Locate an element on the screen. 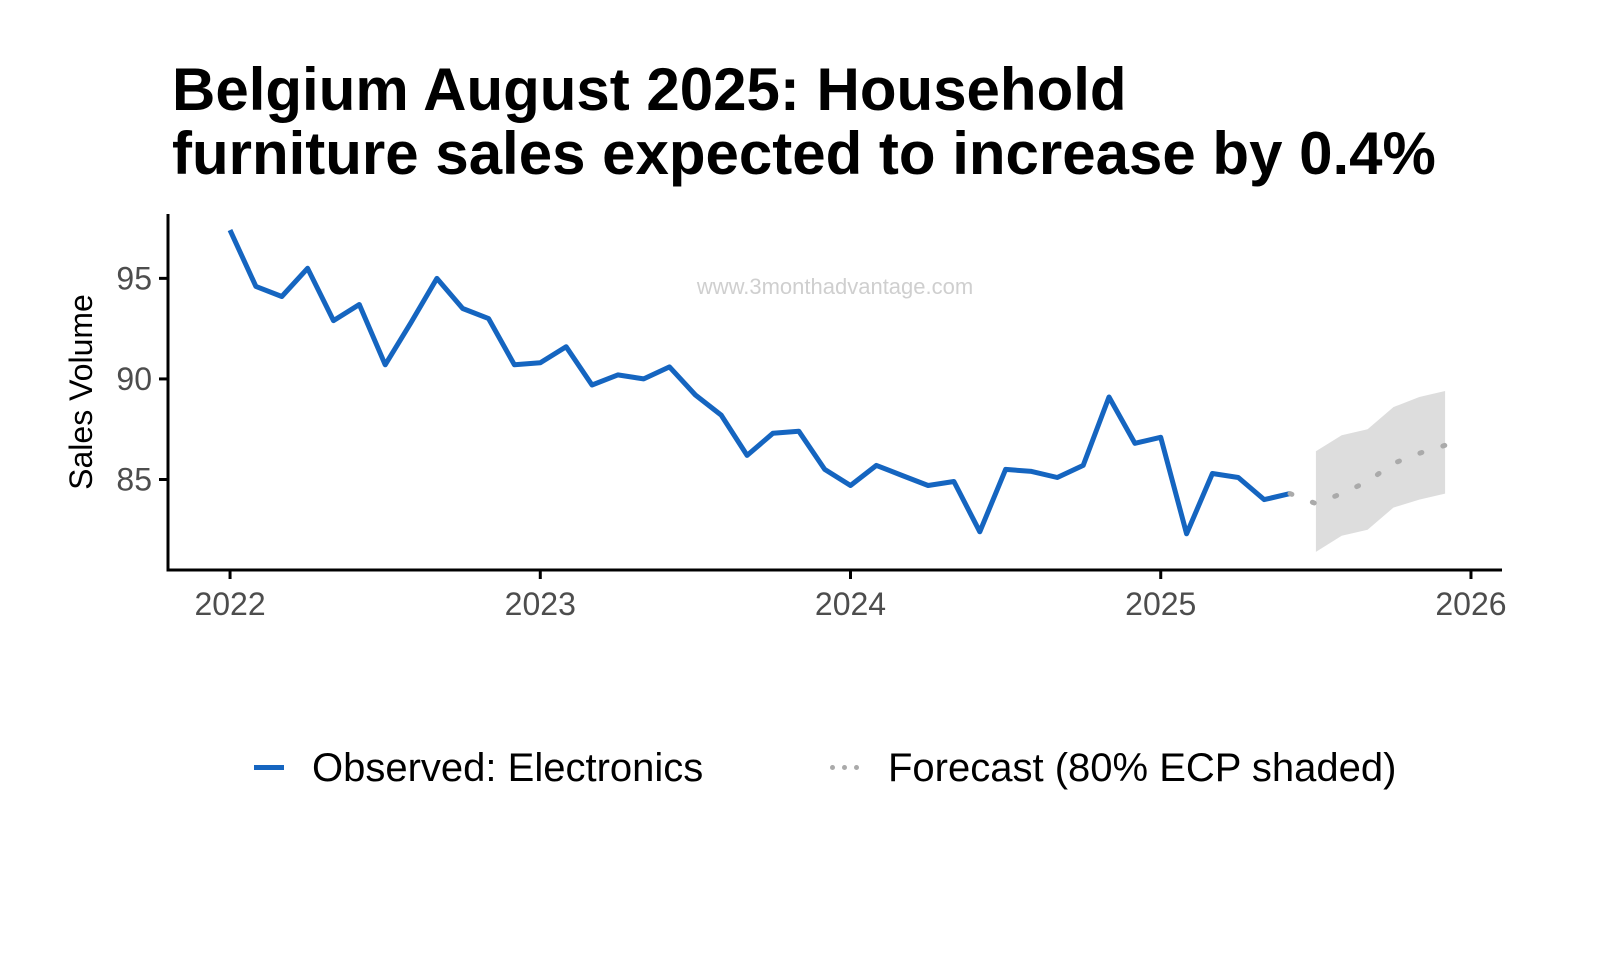 The image size is (1600, 960). legend-key-observed is located at coordinates (268, 768).